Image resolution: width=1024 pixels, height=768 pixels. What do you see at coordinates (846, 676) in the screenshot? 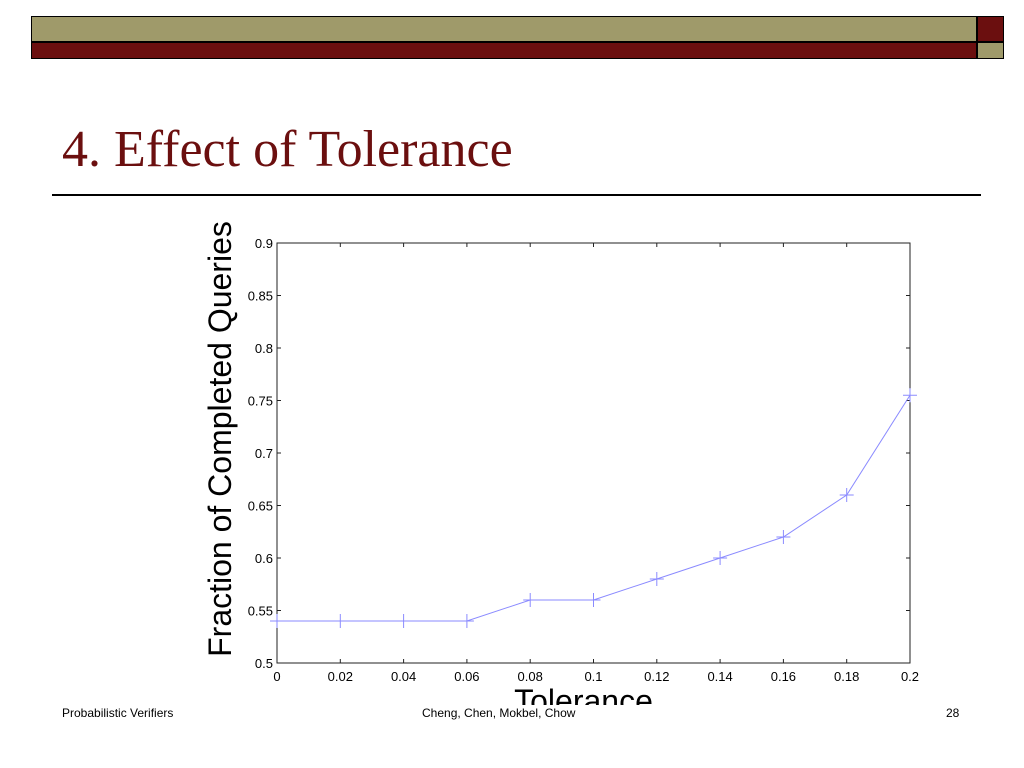
I see `x-tick-label: 0.18` at bounding box center [846, 676].